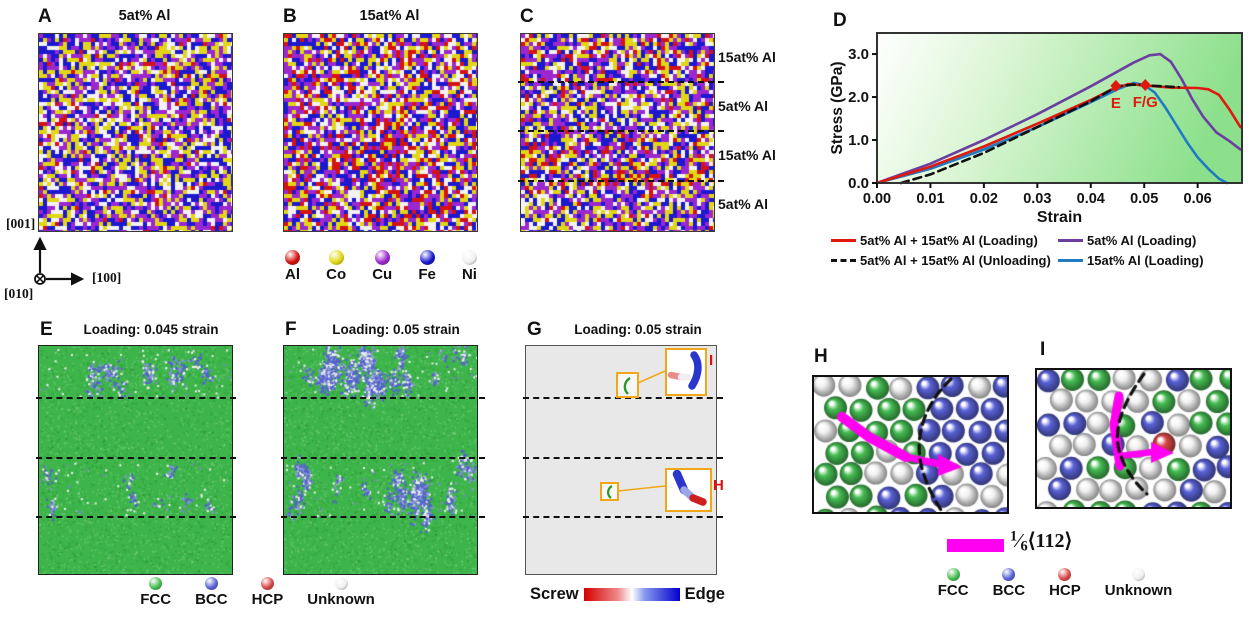 Image resolution: width=1256 pixels, height=630 pixels. What do you see at coordinates (821, 356) in the screenshot?
I see `panel-h-letter: H` at bounding box center [821, 356].